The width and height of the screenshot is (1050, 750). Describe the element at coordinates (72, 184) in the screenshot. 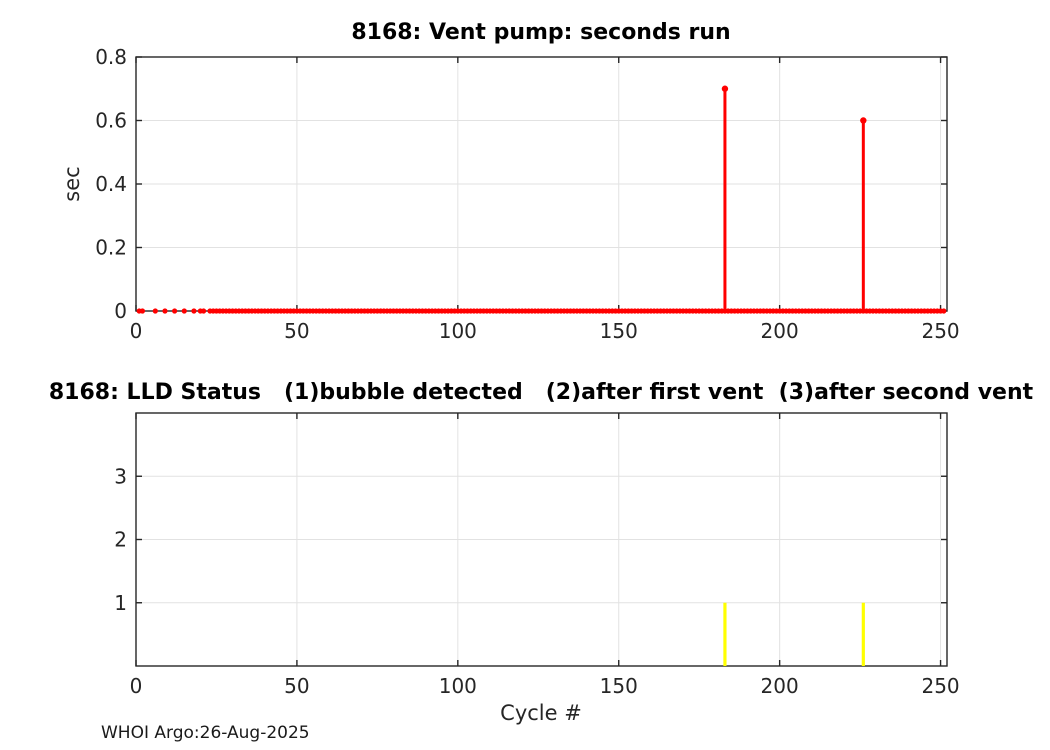

I see `top-chart-ylabel: sec` at that location.